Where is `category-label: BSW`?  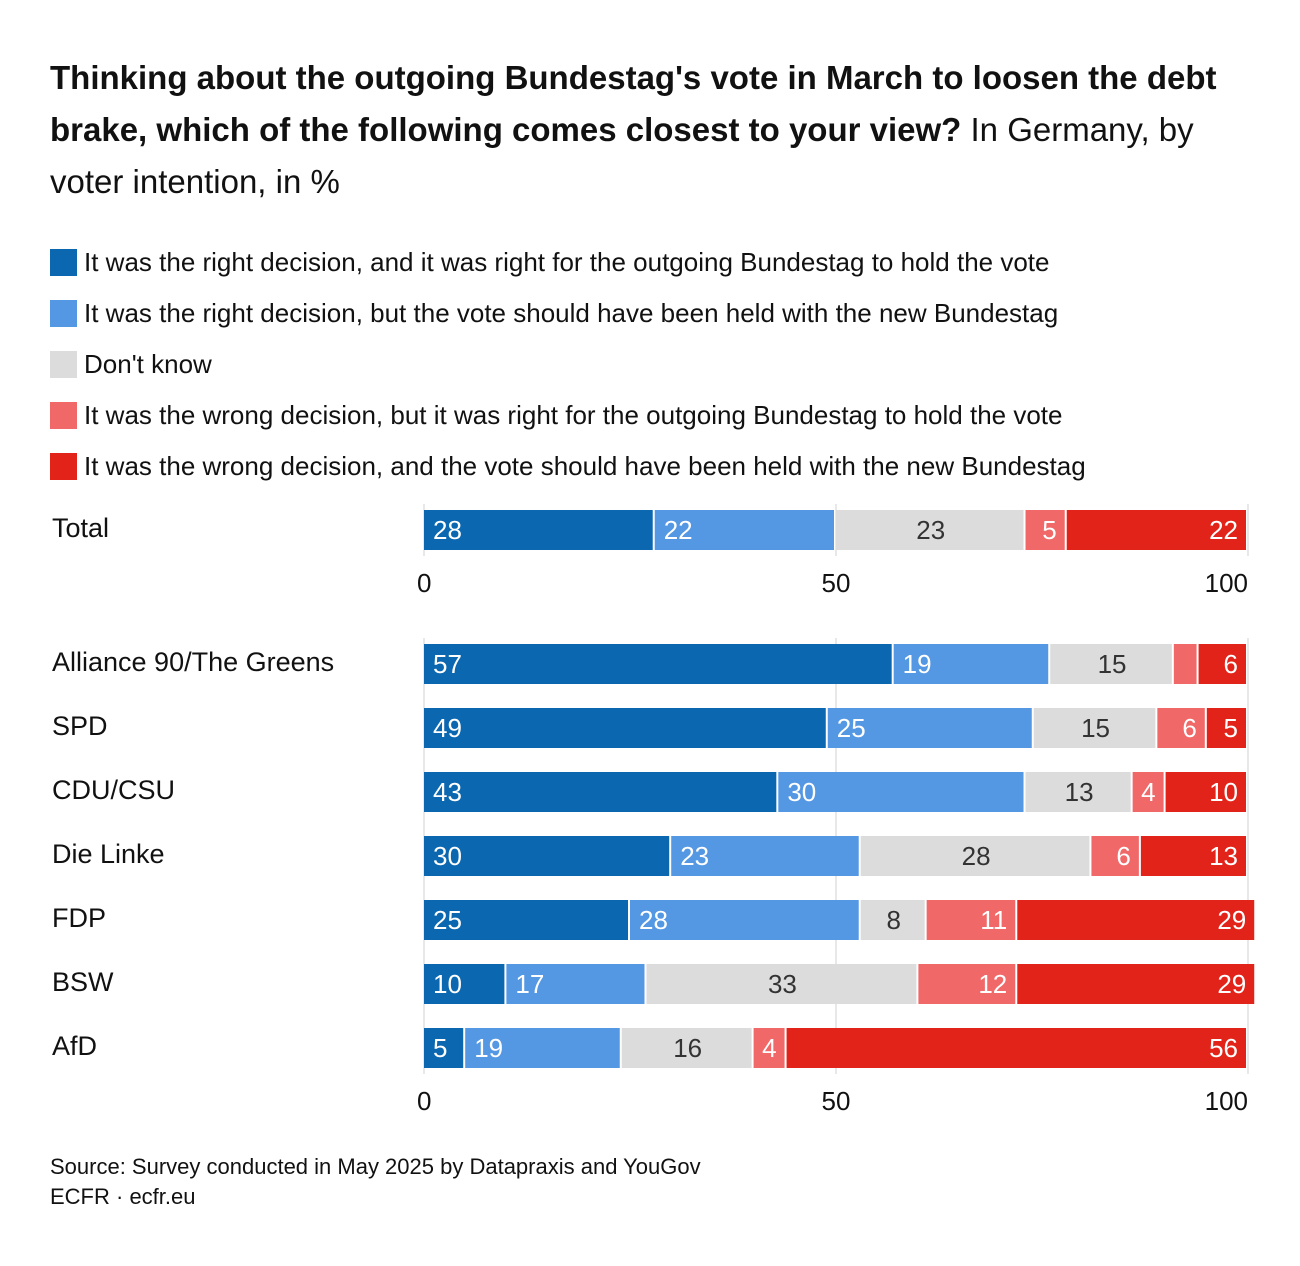 category-label: BSW is located at coordinates (83, 982).